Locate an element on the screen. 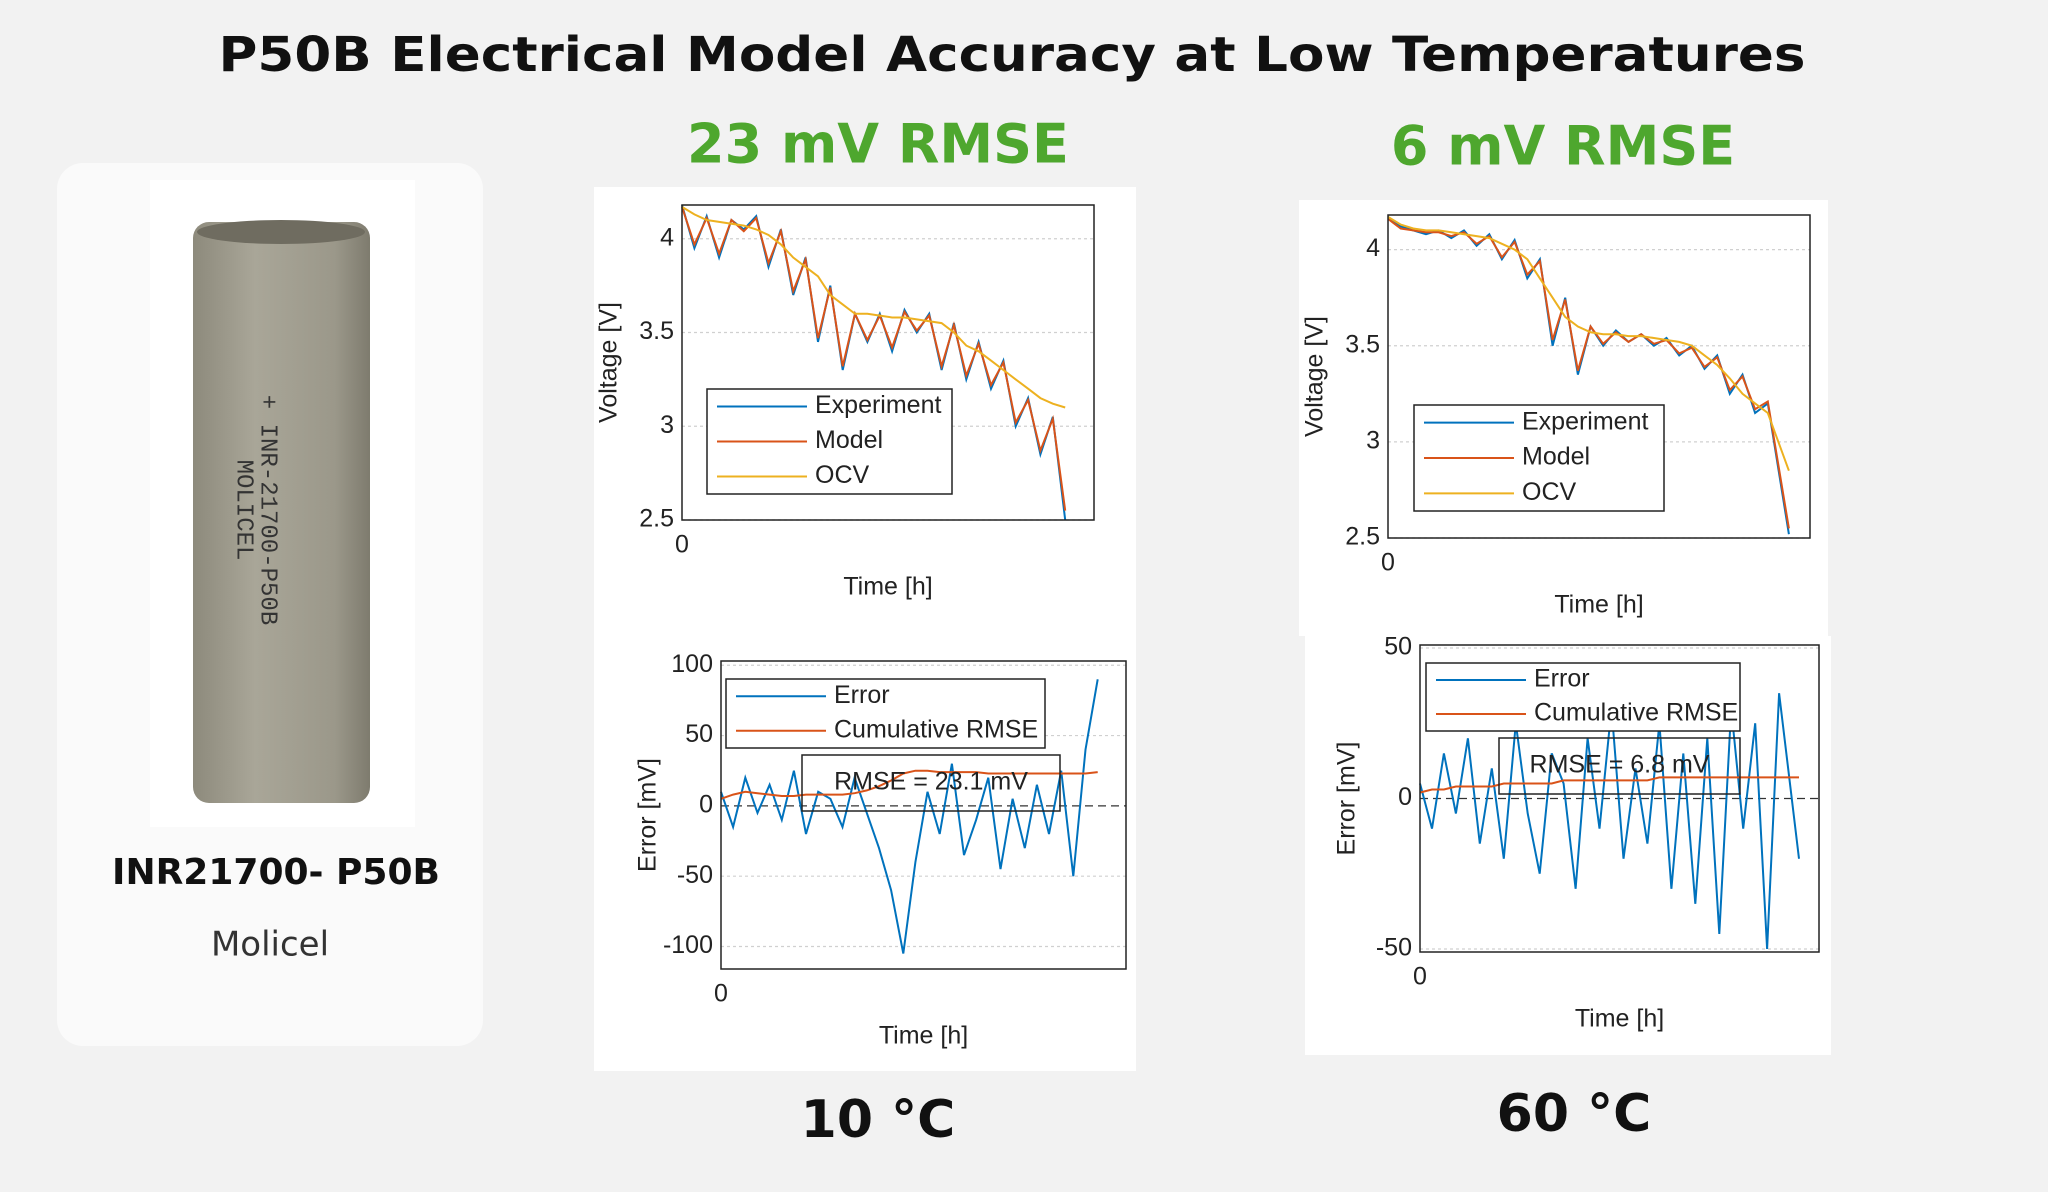 This screenshot has height=1192, width=2048. headline: 6 mV RMSE is located at coordinates (1563, 146).